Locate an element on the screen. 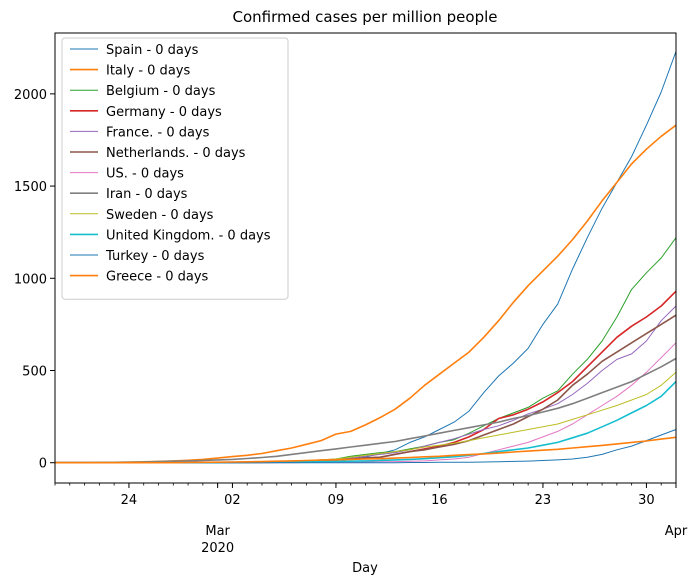  x-tick-label: 09 is located at coordinates (336, 500).